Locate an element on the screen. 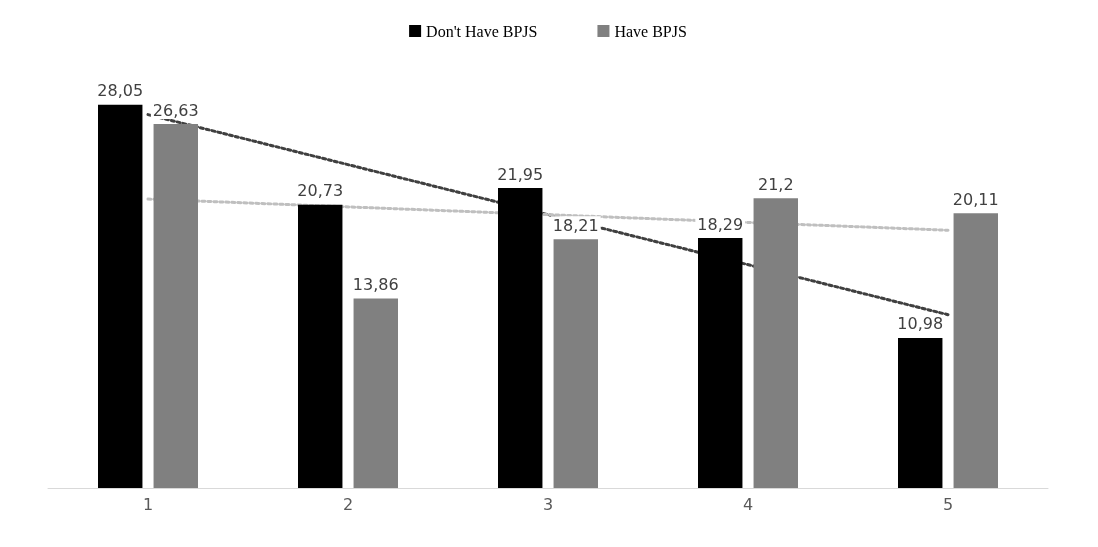  data-label: 28,05 is located at coordinates (120, 91).